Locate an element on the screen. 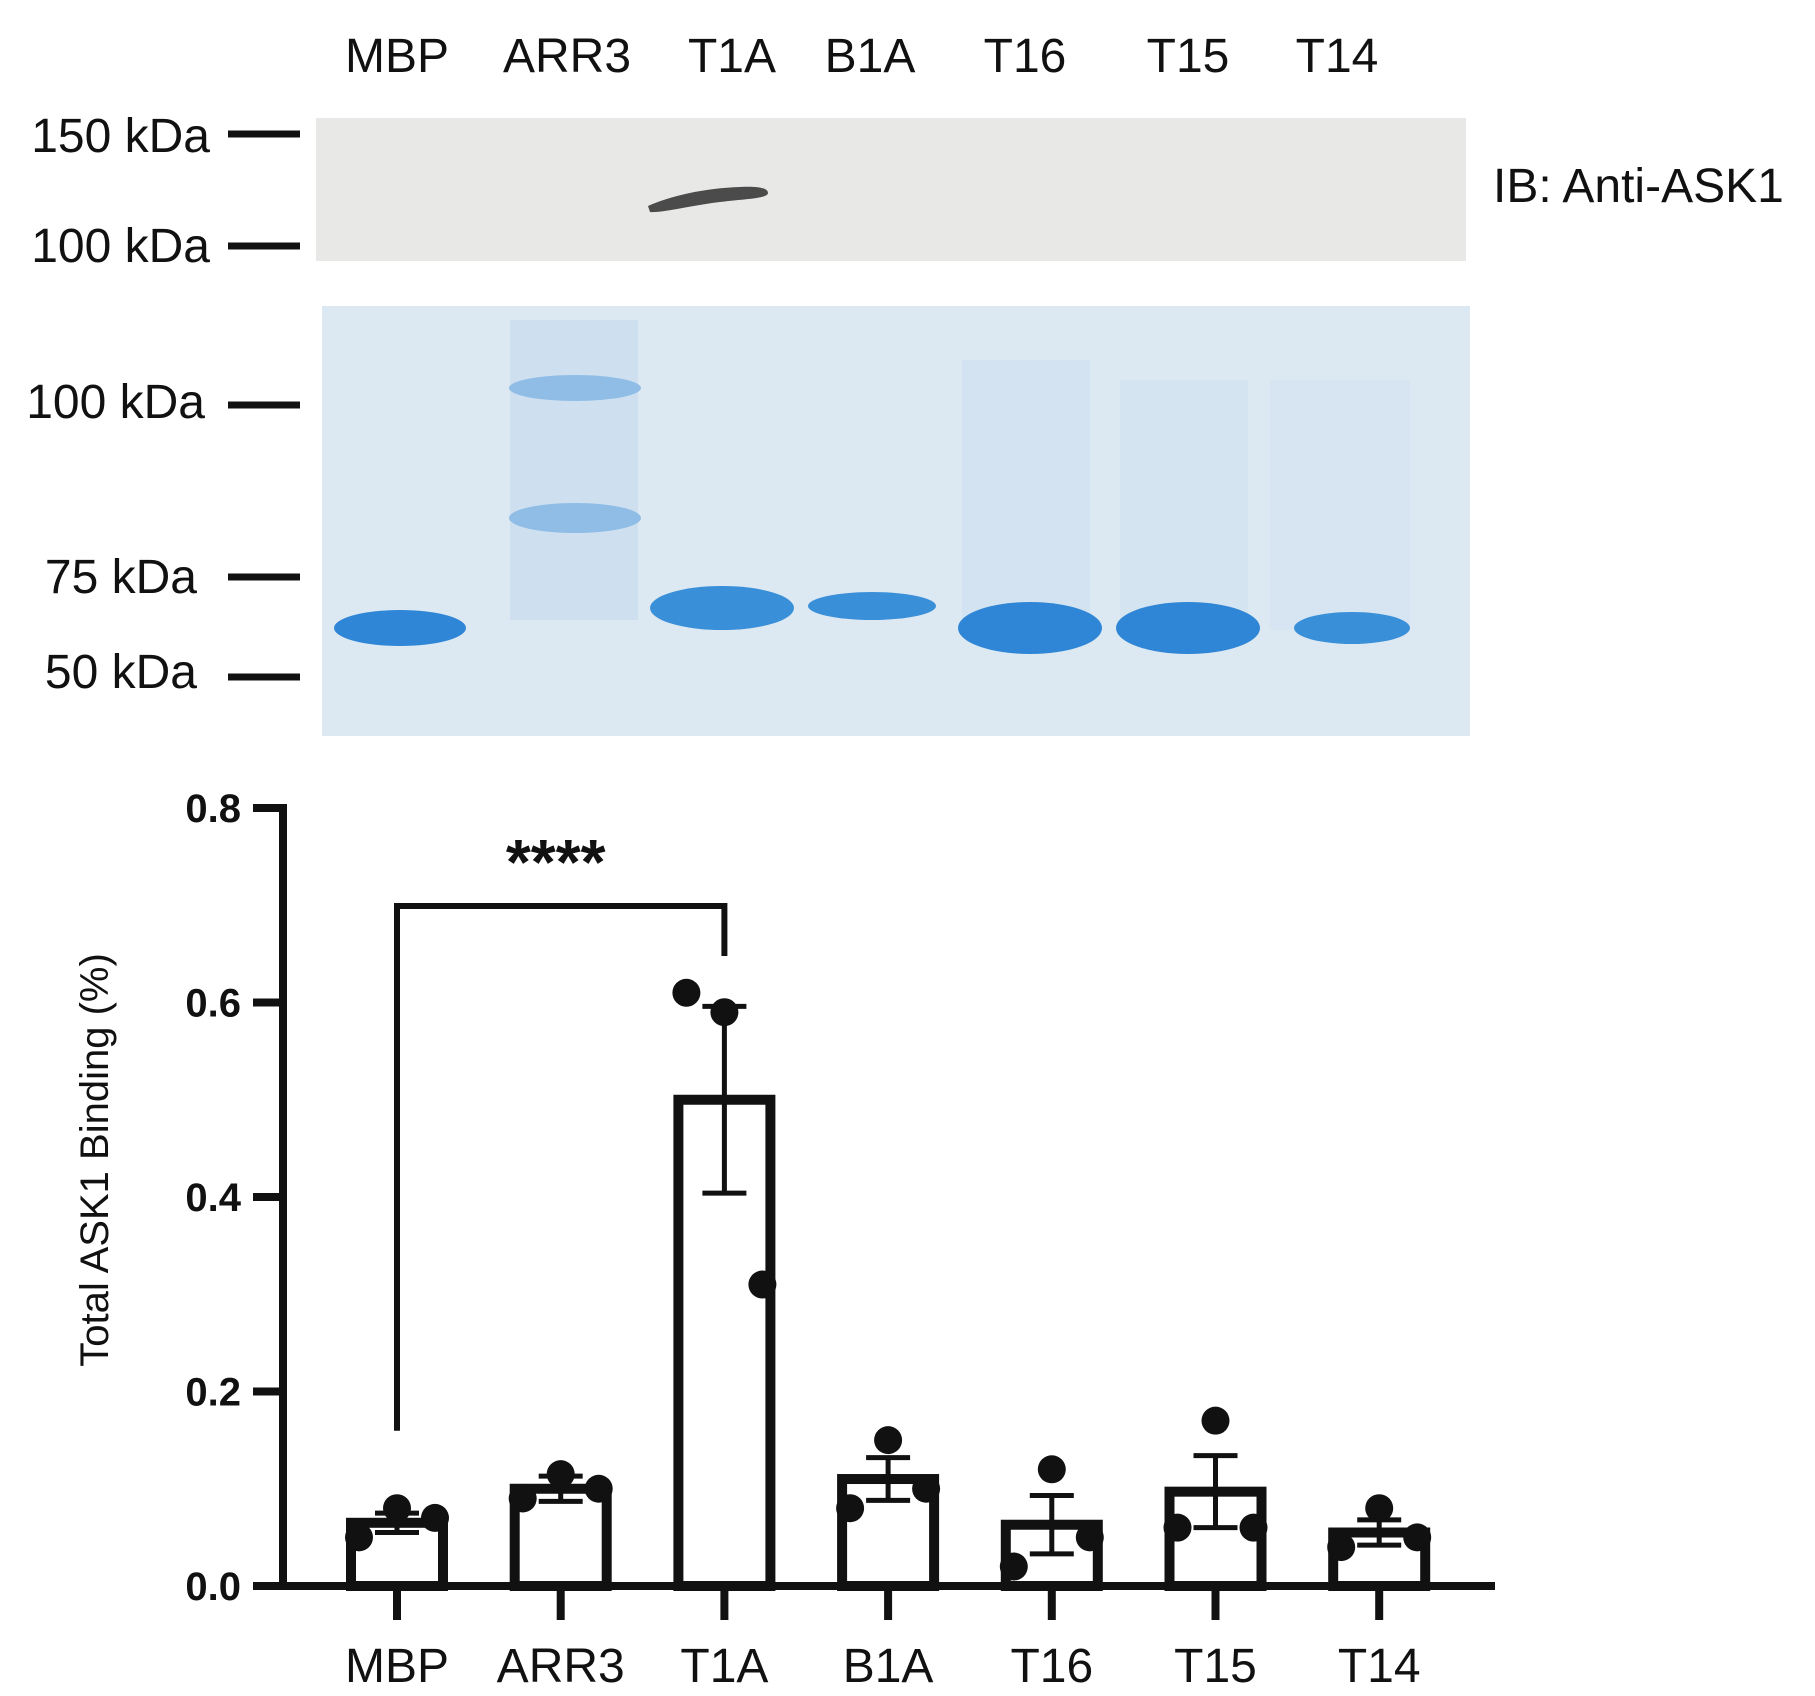 Image resolution: width=1815 pixels, height=1696 pixels. bar-t1a is located at coordinates (724, 1342).